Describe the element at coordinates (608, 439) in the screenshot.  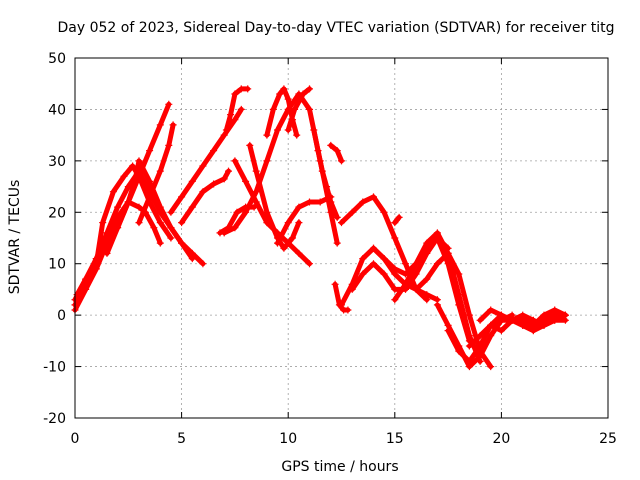
I see `x-tick-label: 25` at that location.